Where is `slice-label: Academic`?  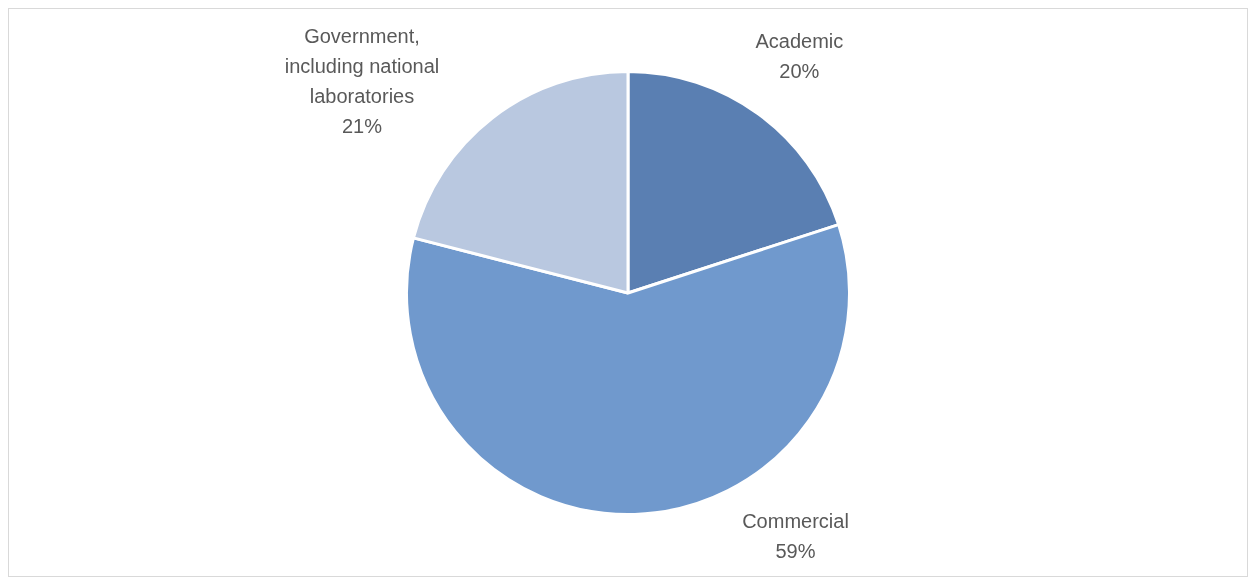 slice-label: Academic is located at coordinates (799, 40).